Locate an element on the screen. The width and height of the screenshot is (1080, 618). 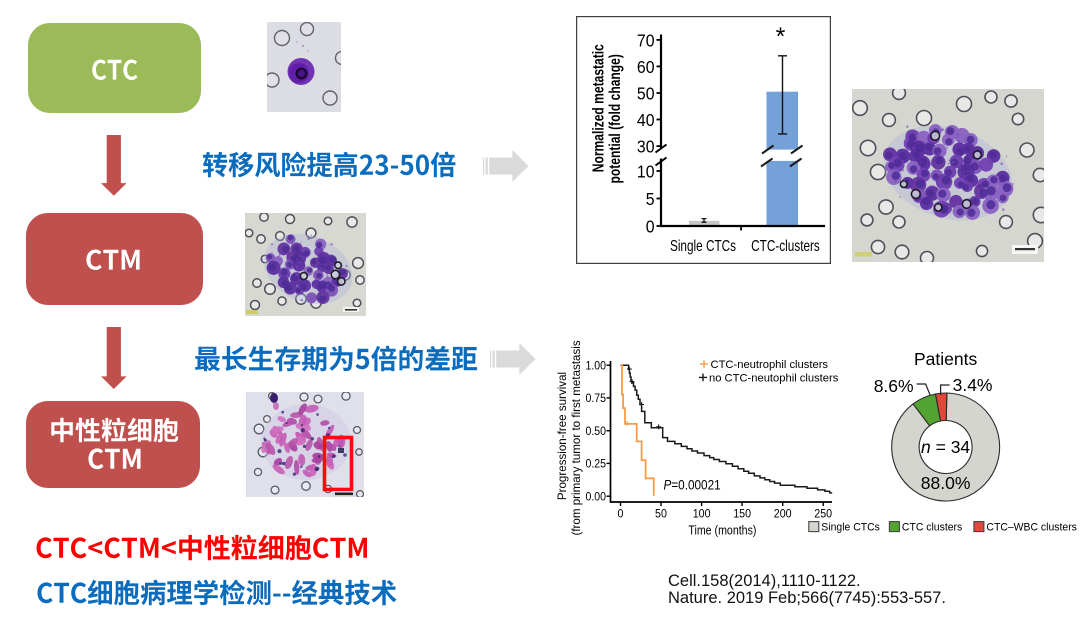
svg-text: CTC–WBC clusters is located at coordinates (1031, 527).